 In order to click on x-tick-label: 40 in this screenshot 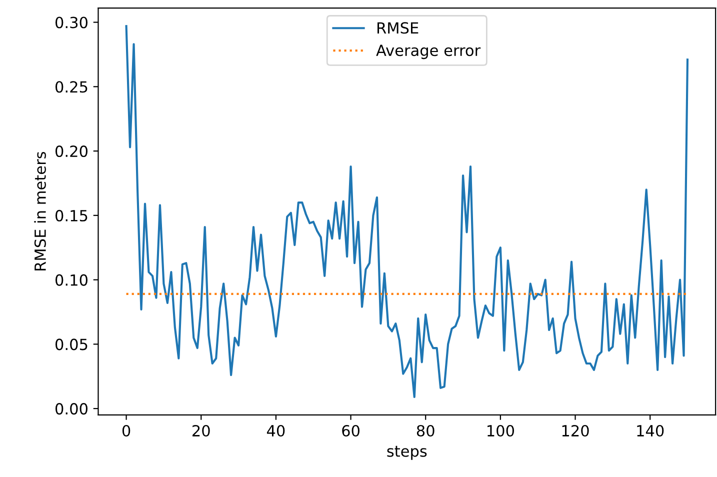, I will do `click(275, 430)`.